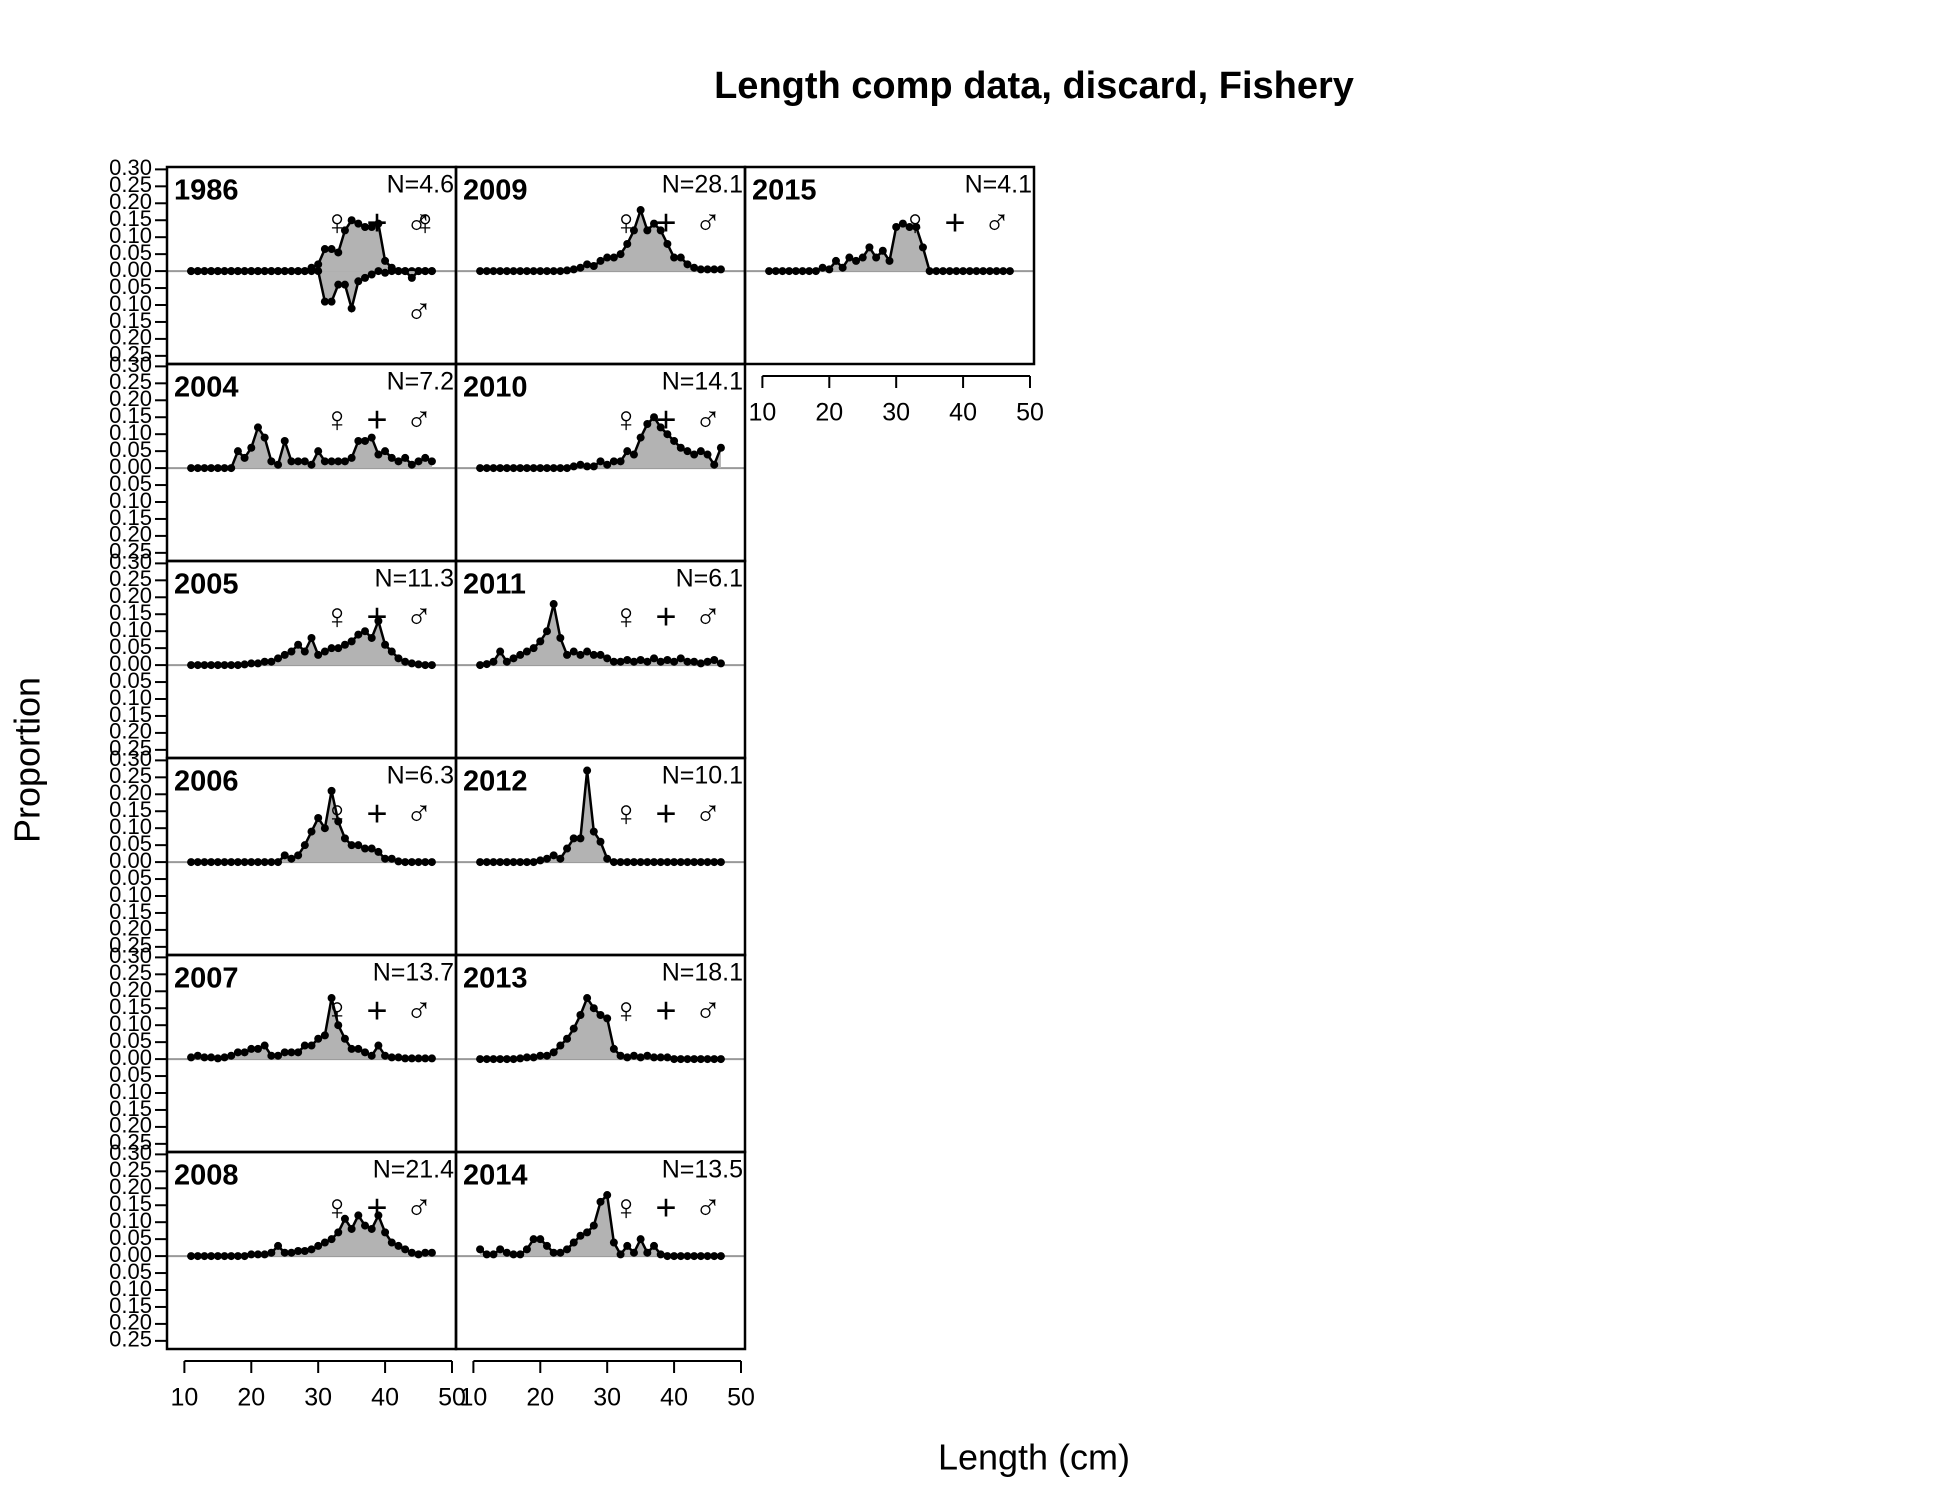 The height and width of the screenshot is (1500, 1950). What do you see at coordinates (495, 979) in the screenshot?
I see `panel-year: 2013` at bounding box center [495, 979].